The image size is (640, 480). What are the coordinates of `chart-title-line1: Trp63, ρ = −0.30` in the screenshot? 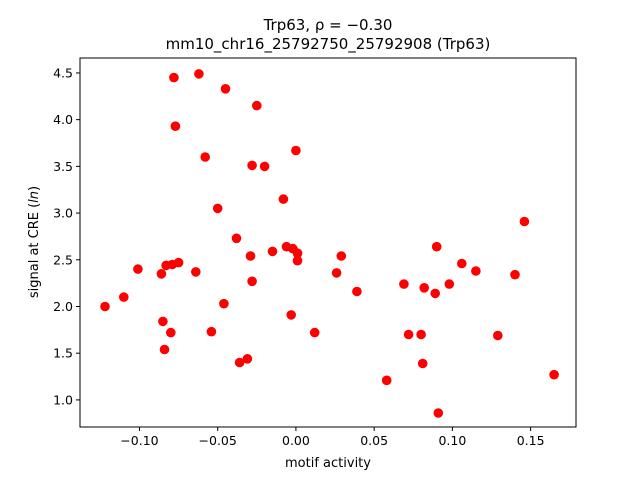 It's located at (328, 25).